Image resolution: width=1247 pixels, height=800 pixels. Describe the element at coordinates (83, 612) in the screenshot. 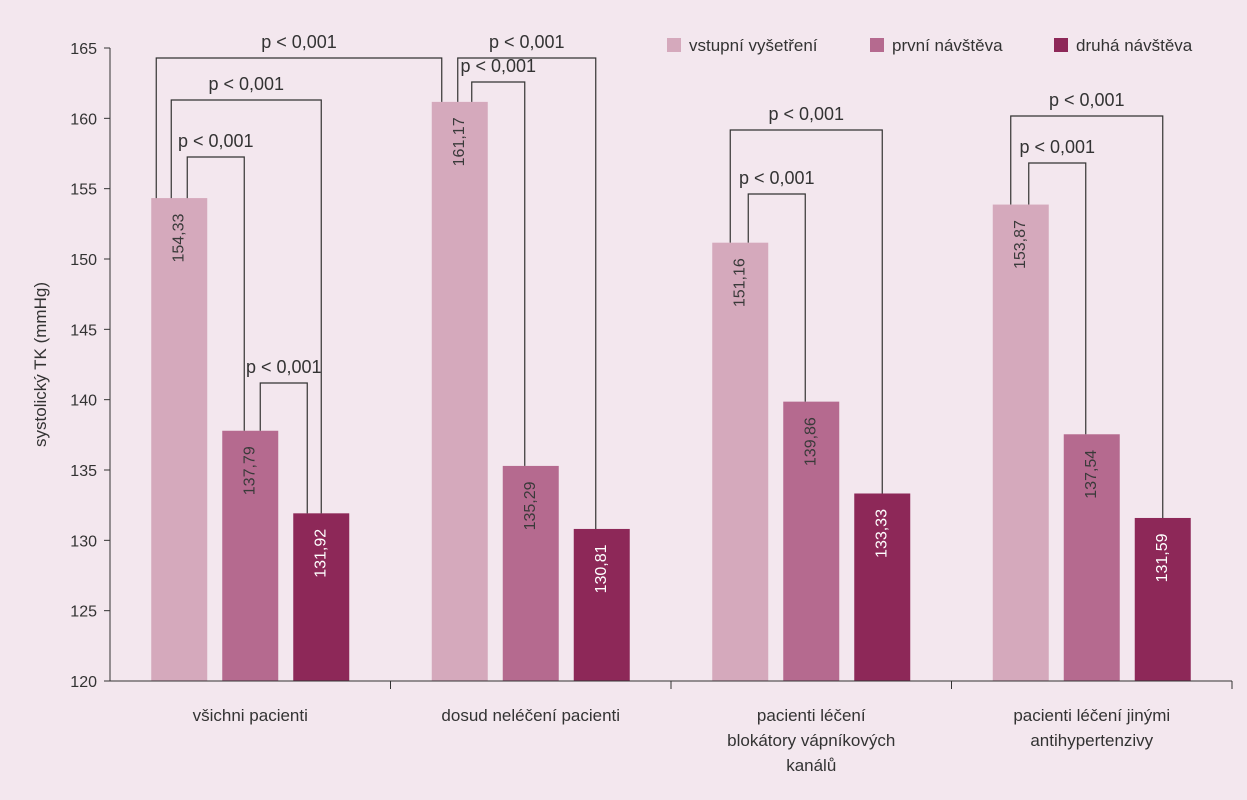

I see `y-tick-label: 125` at that location.